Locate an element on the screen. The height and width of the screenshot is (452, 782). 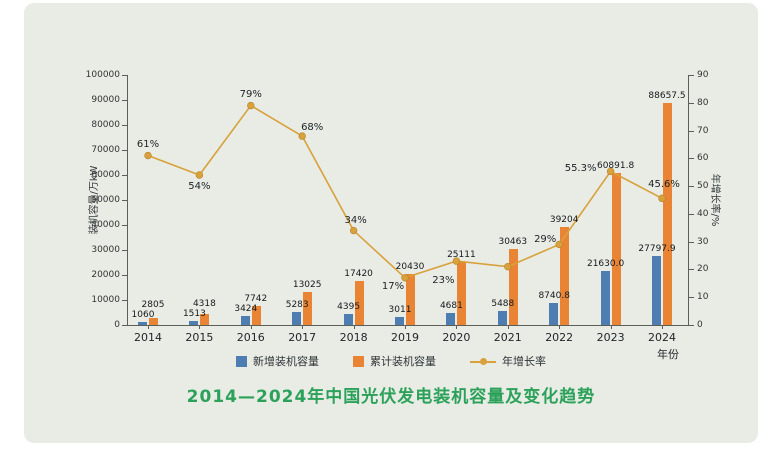
legend-item-cumulative-capacity: 累计装机容量 is located at coordinates (394, 361).